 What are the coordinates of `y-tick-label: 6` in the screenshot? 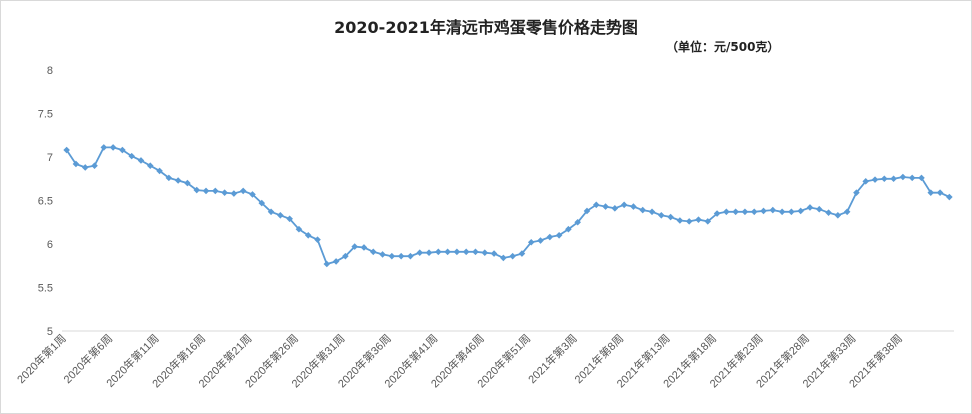 It's located at (50, 245).